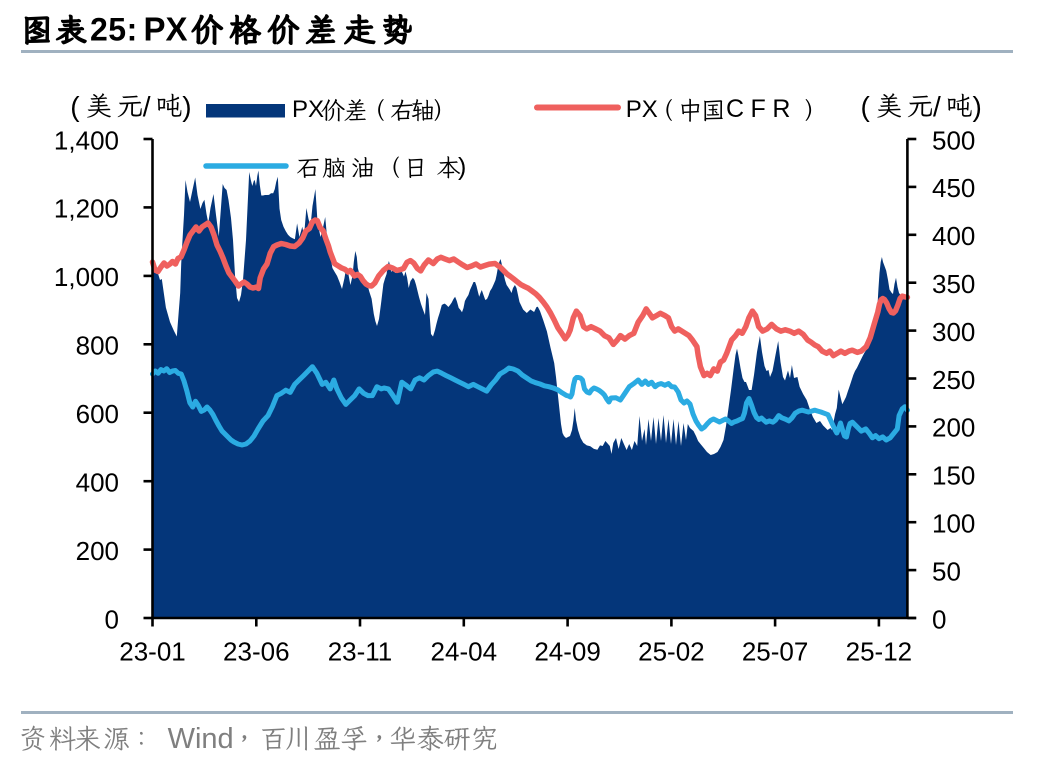 This screenshot has width=1048, height=764. What do you see at coordinates (671, 652) in the screenshot?
I see `svg-text: 25-02` at bounding box center [671, 652].